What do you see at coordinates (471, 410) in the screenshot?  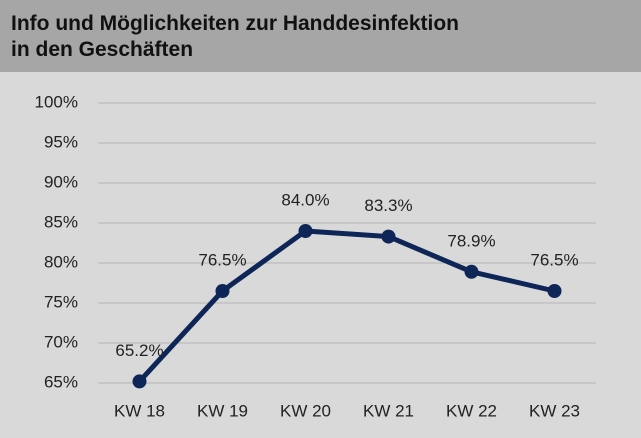 I see `x-tick-label: KW 22` at bounding box center [471, 410].